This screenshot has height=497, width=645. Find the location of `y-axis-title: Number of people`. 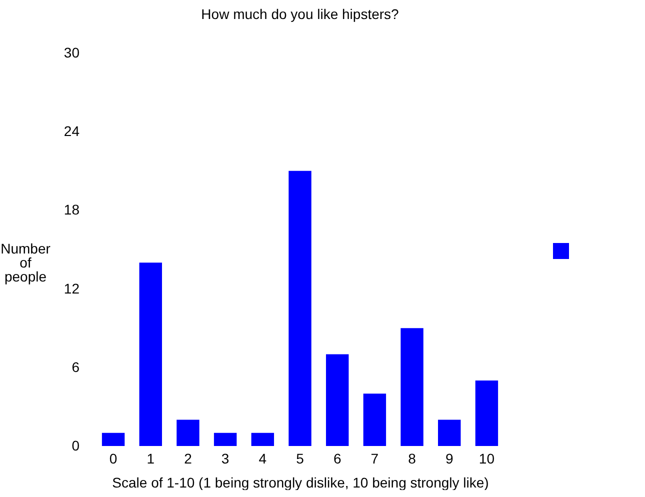

y-axis-title: Number of people is located at coordinates (25, 262).